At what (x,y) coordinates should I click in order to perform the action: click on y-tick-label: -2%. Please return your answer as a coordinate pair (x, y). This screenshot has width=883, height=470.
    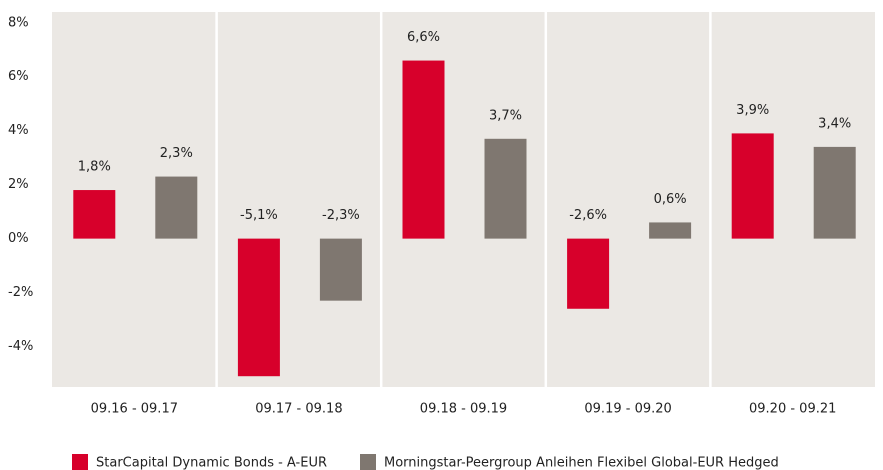
    Looking at the image, I should click on (20, 292).